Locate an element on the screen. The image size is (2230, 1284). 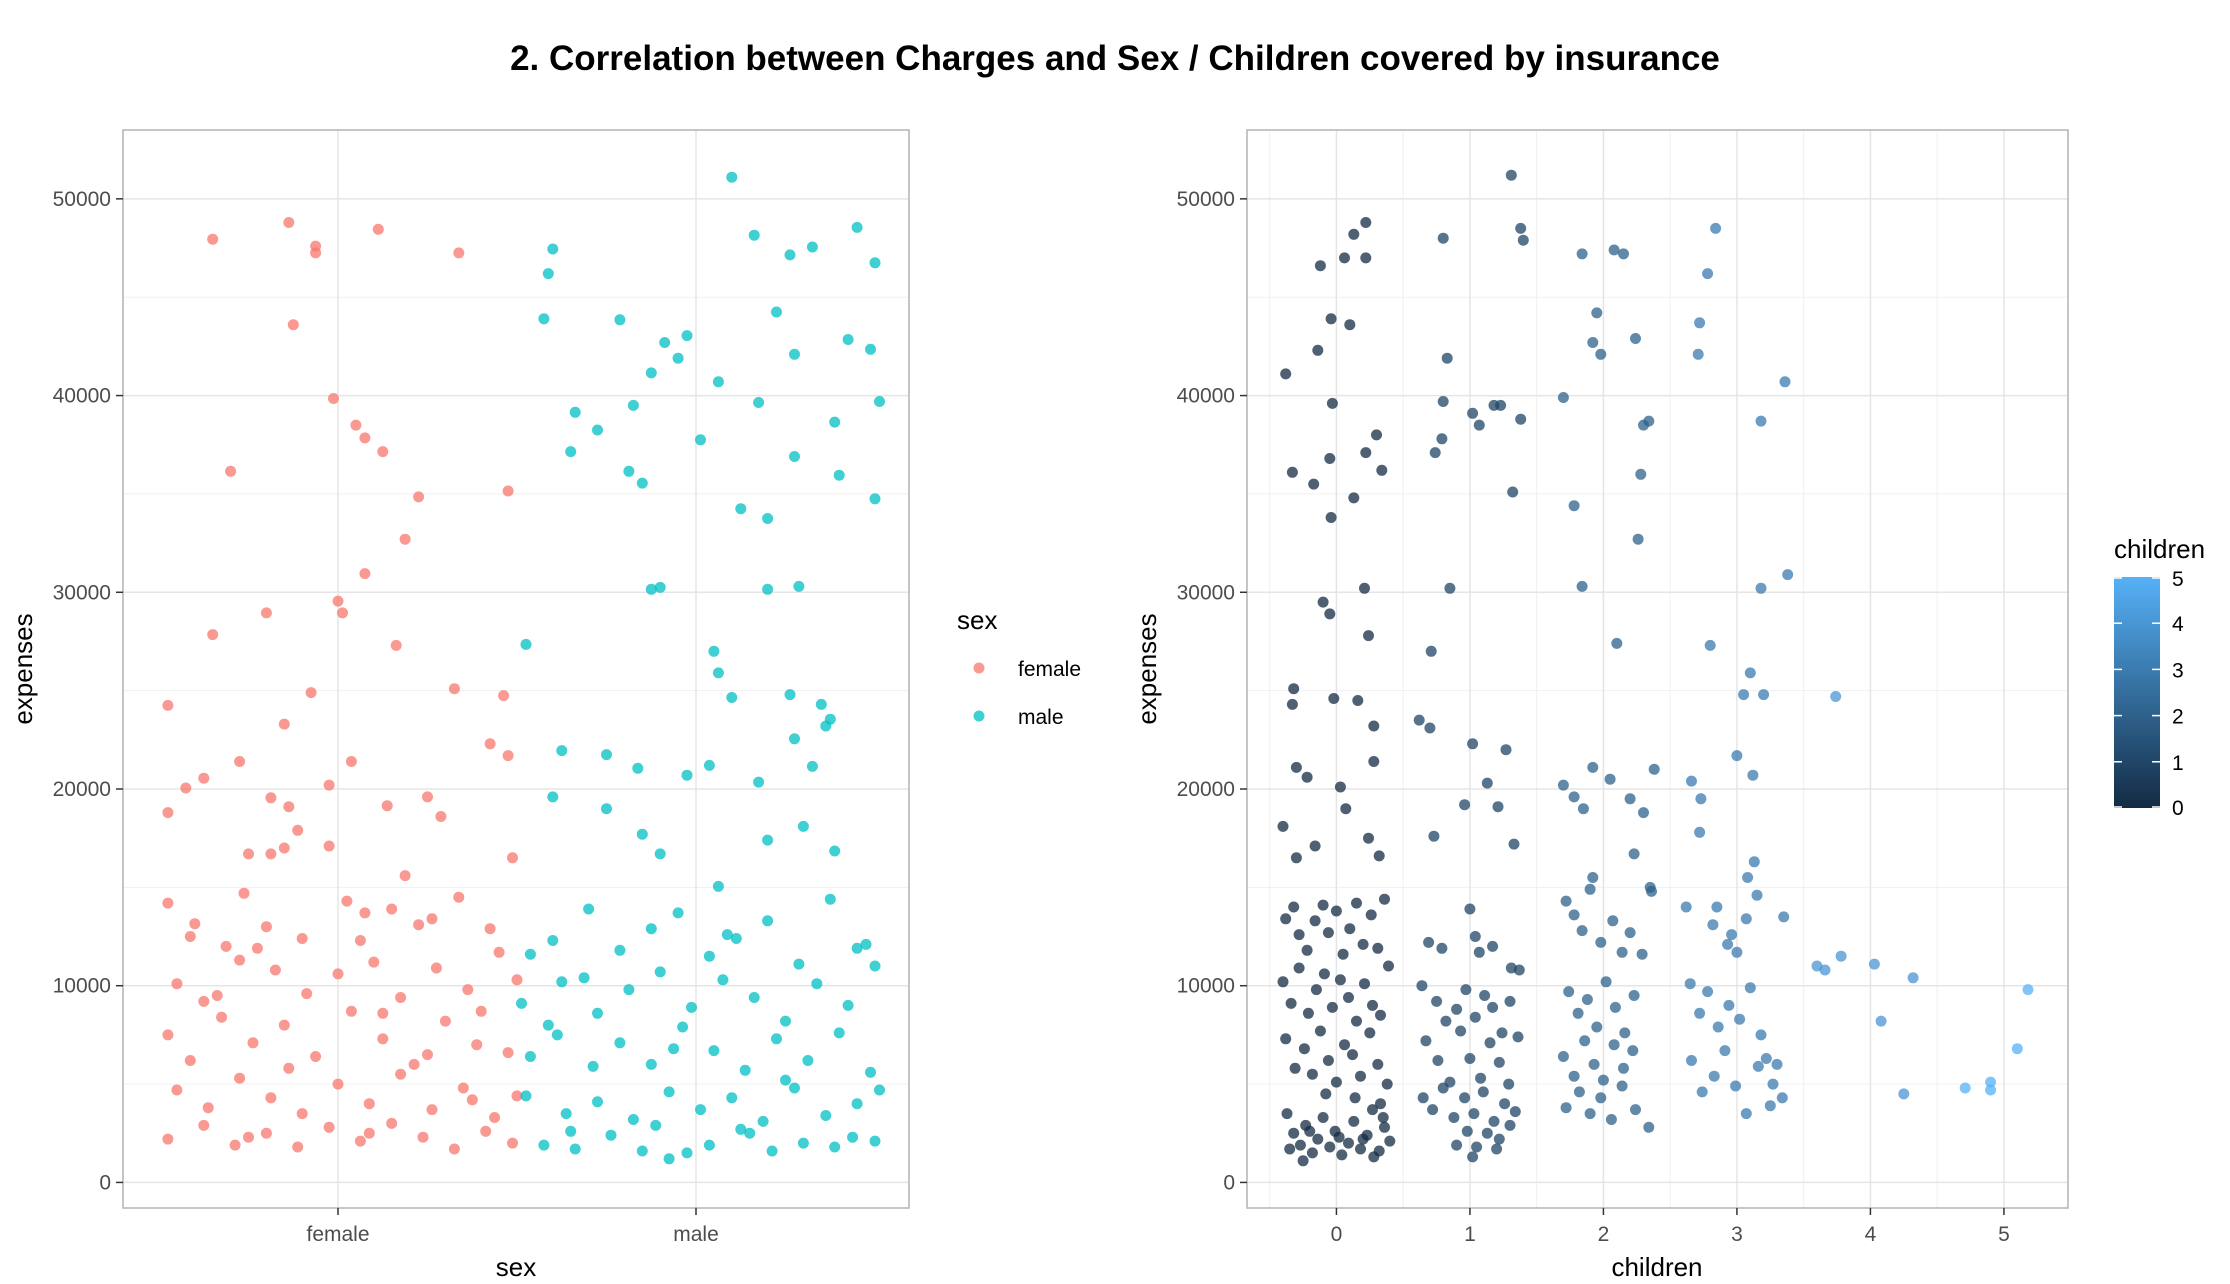
children-x-ticks: 0 1 2 3 4 5 is located at coordinates (1670, 1227).